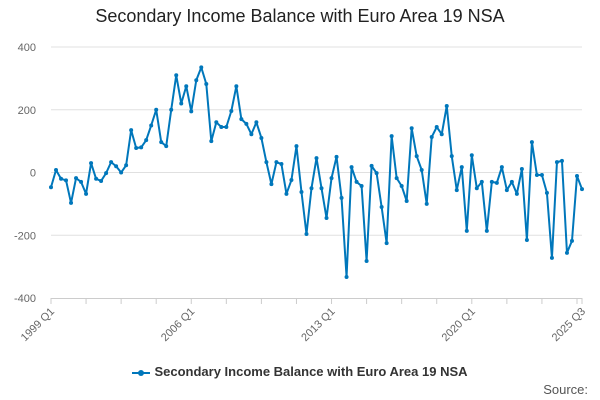 The height and width of the screenshot is (400, 600). I want to click on x-tick-label: 2025 Q3, so click(569, 325).